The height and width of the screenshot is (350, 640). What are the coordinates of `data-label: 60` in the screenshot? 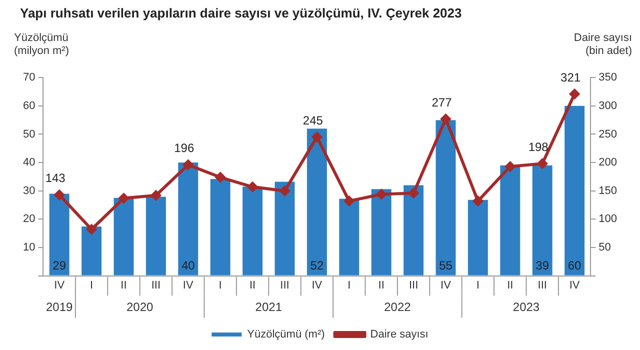 It's located at (575, 265).